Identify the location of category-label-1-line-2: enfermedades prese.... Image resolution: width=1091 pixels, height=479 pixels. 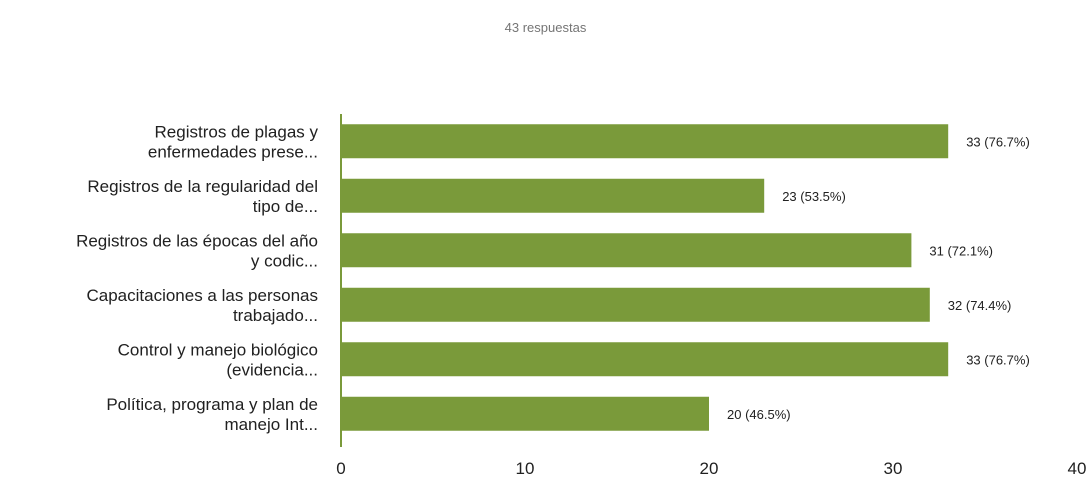
(233, 151).